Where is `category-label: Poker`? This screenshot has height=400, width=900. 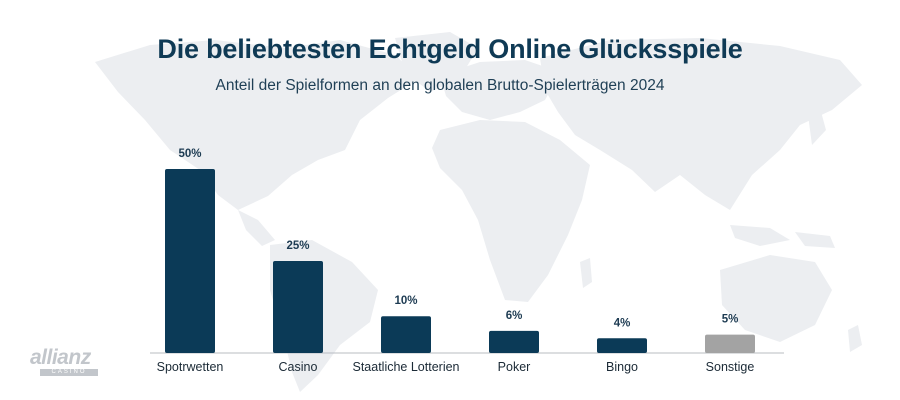
category-label: Poker is located at coordinates (514, 367).